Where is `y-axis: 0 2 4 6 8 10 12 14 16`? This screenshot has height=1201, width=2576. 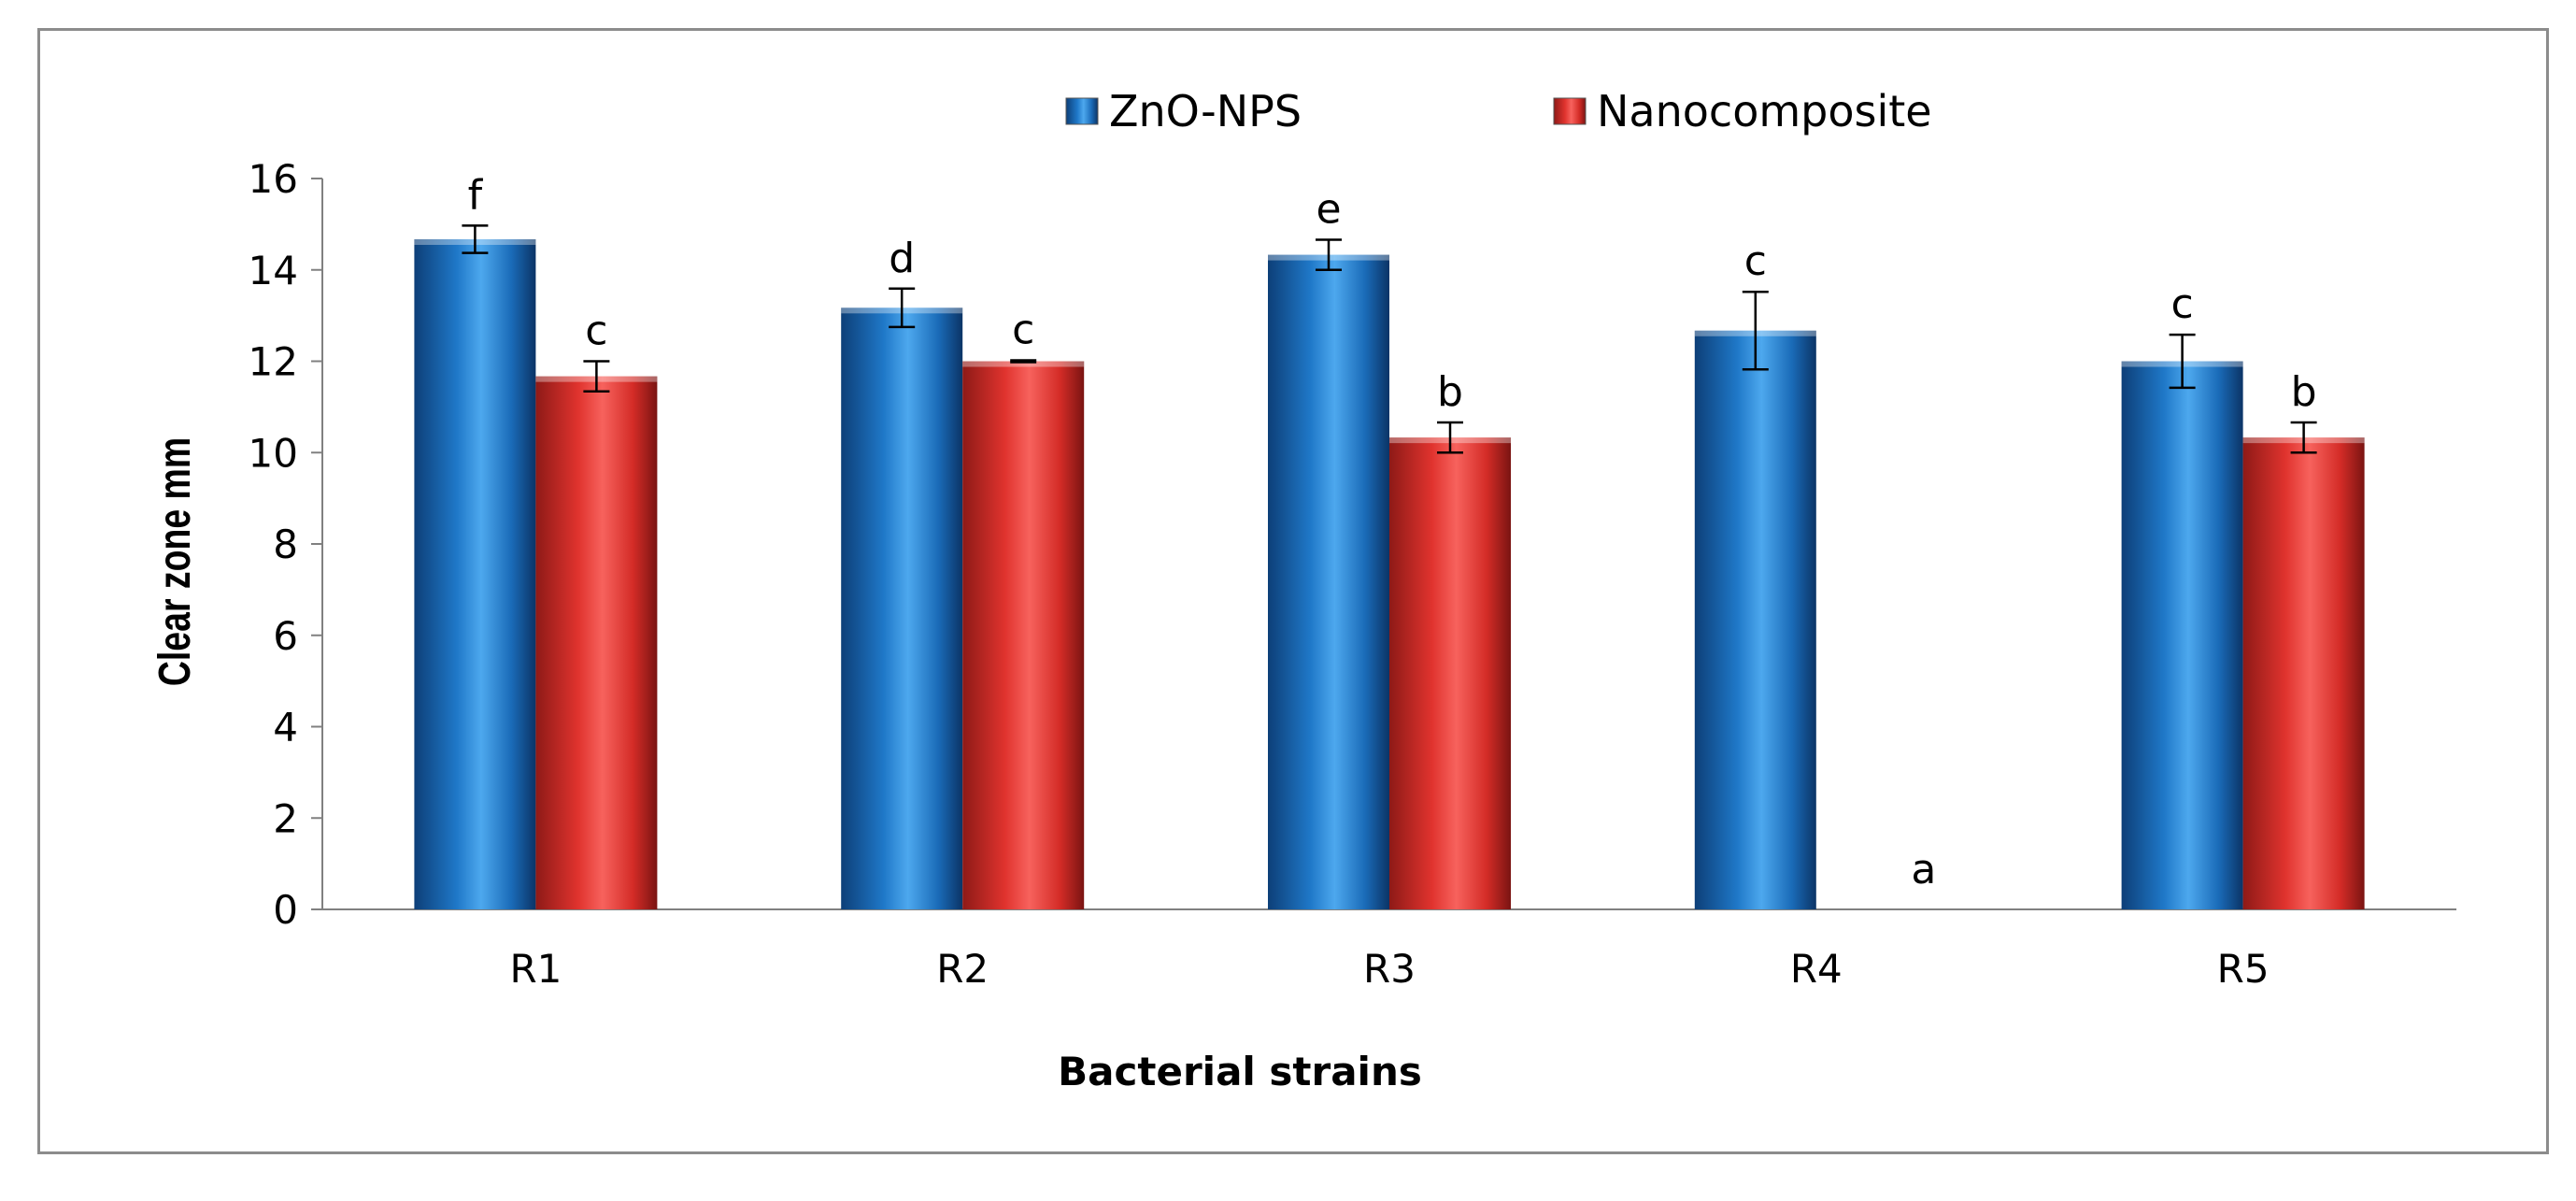
y-axis: 0 2 4 6 8 10 12 14 16 is located at coordinates (286, 544).